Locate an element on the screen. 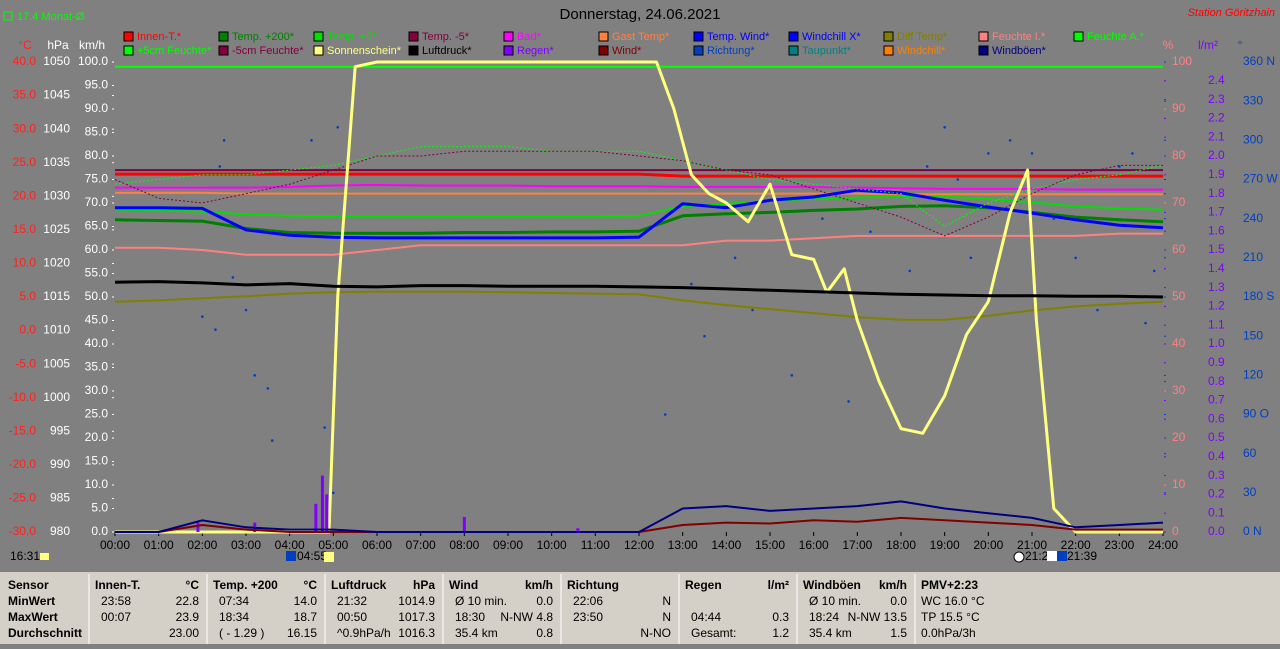 The image size is (1280, 649). sun-icon is located at coordinates (329, 557).